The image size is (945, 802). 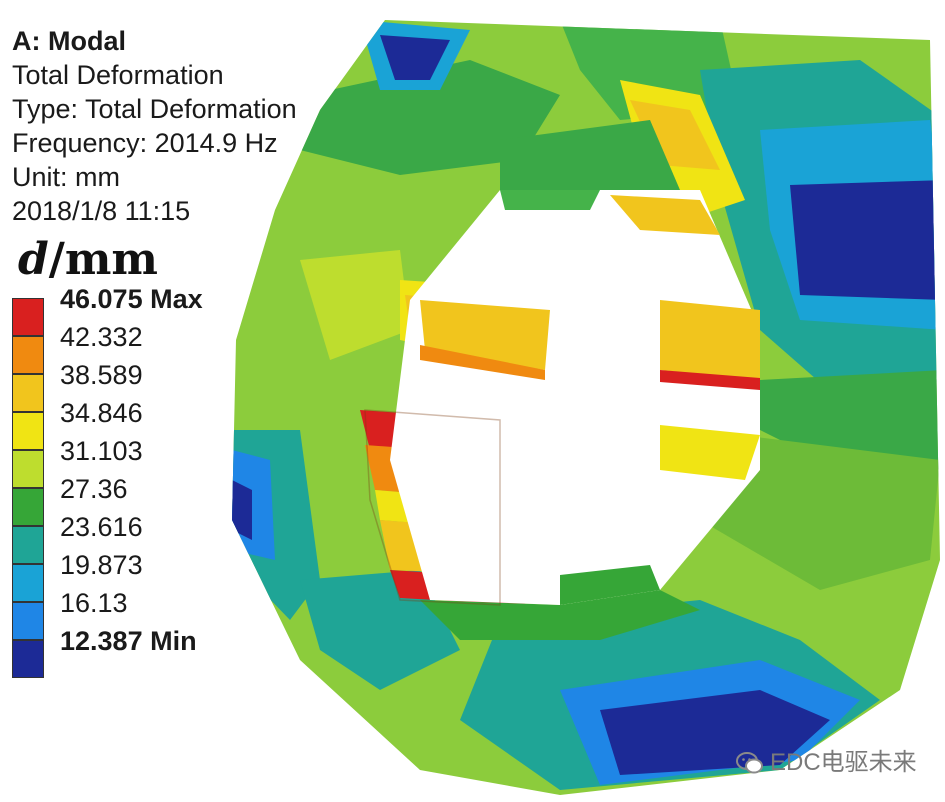 I want to click on legend-level: 23.616, so click(x=101, y=527).